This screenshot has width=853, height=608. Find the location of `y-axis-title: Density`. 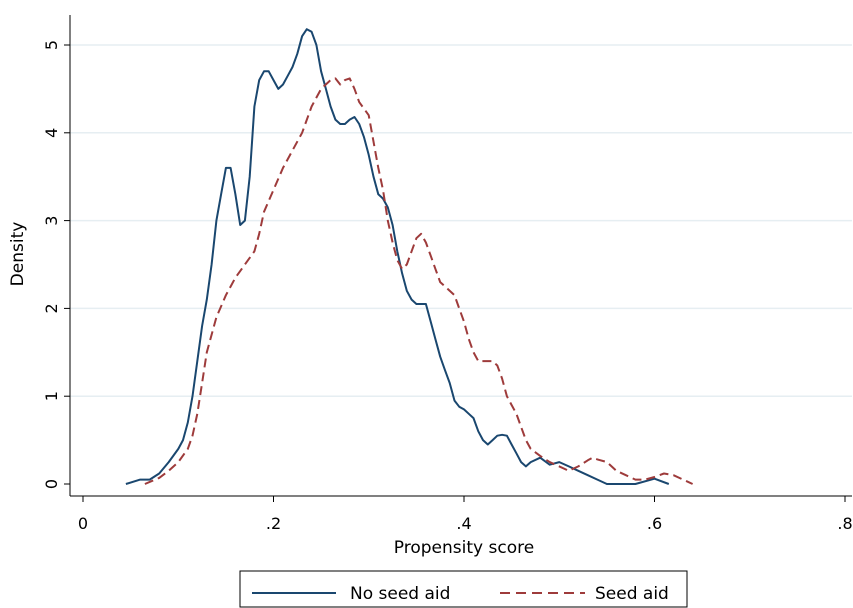

y-axis-title: Density is located at coordinates (18, 254).